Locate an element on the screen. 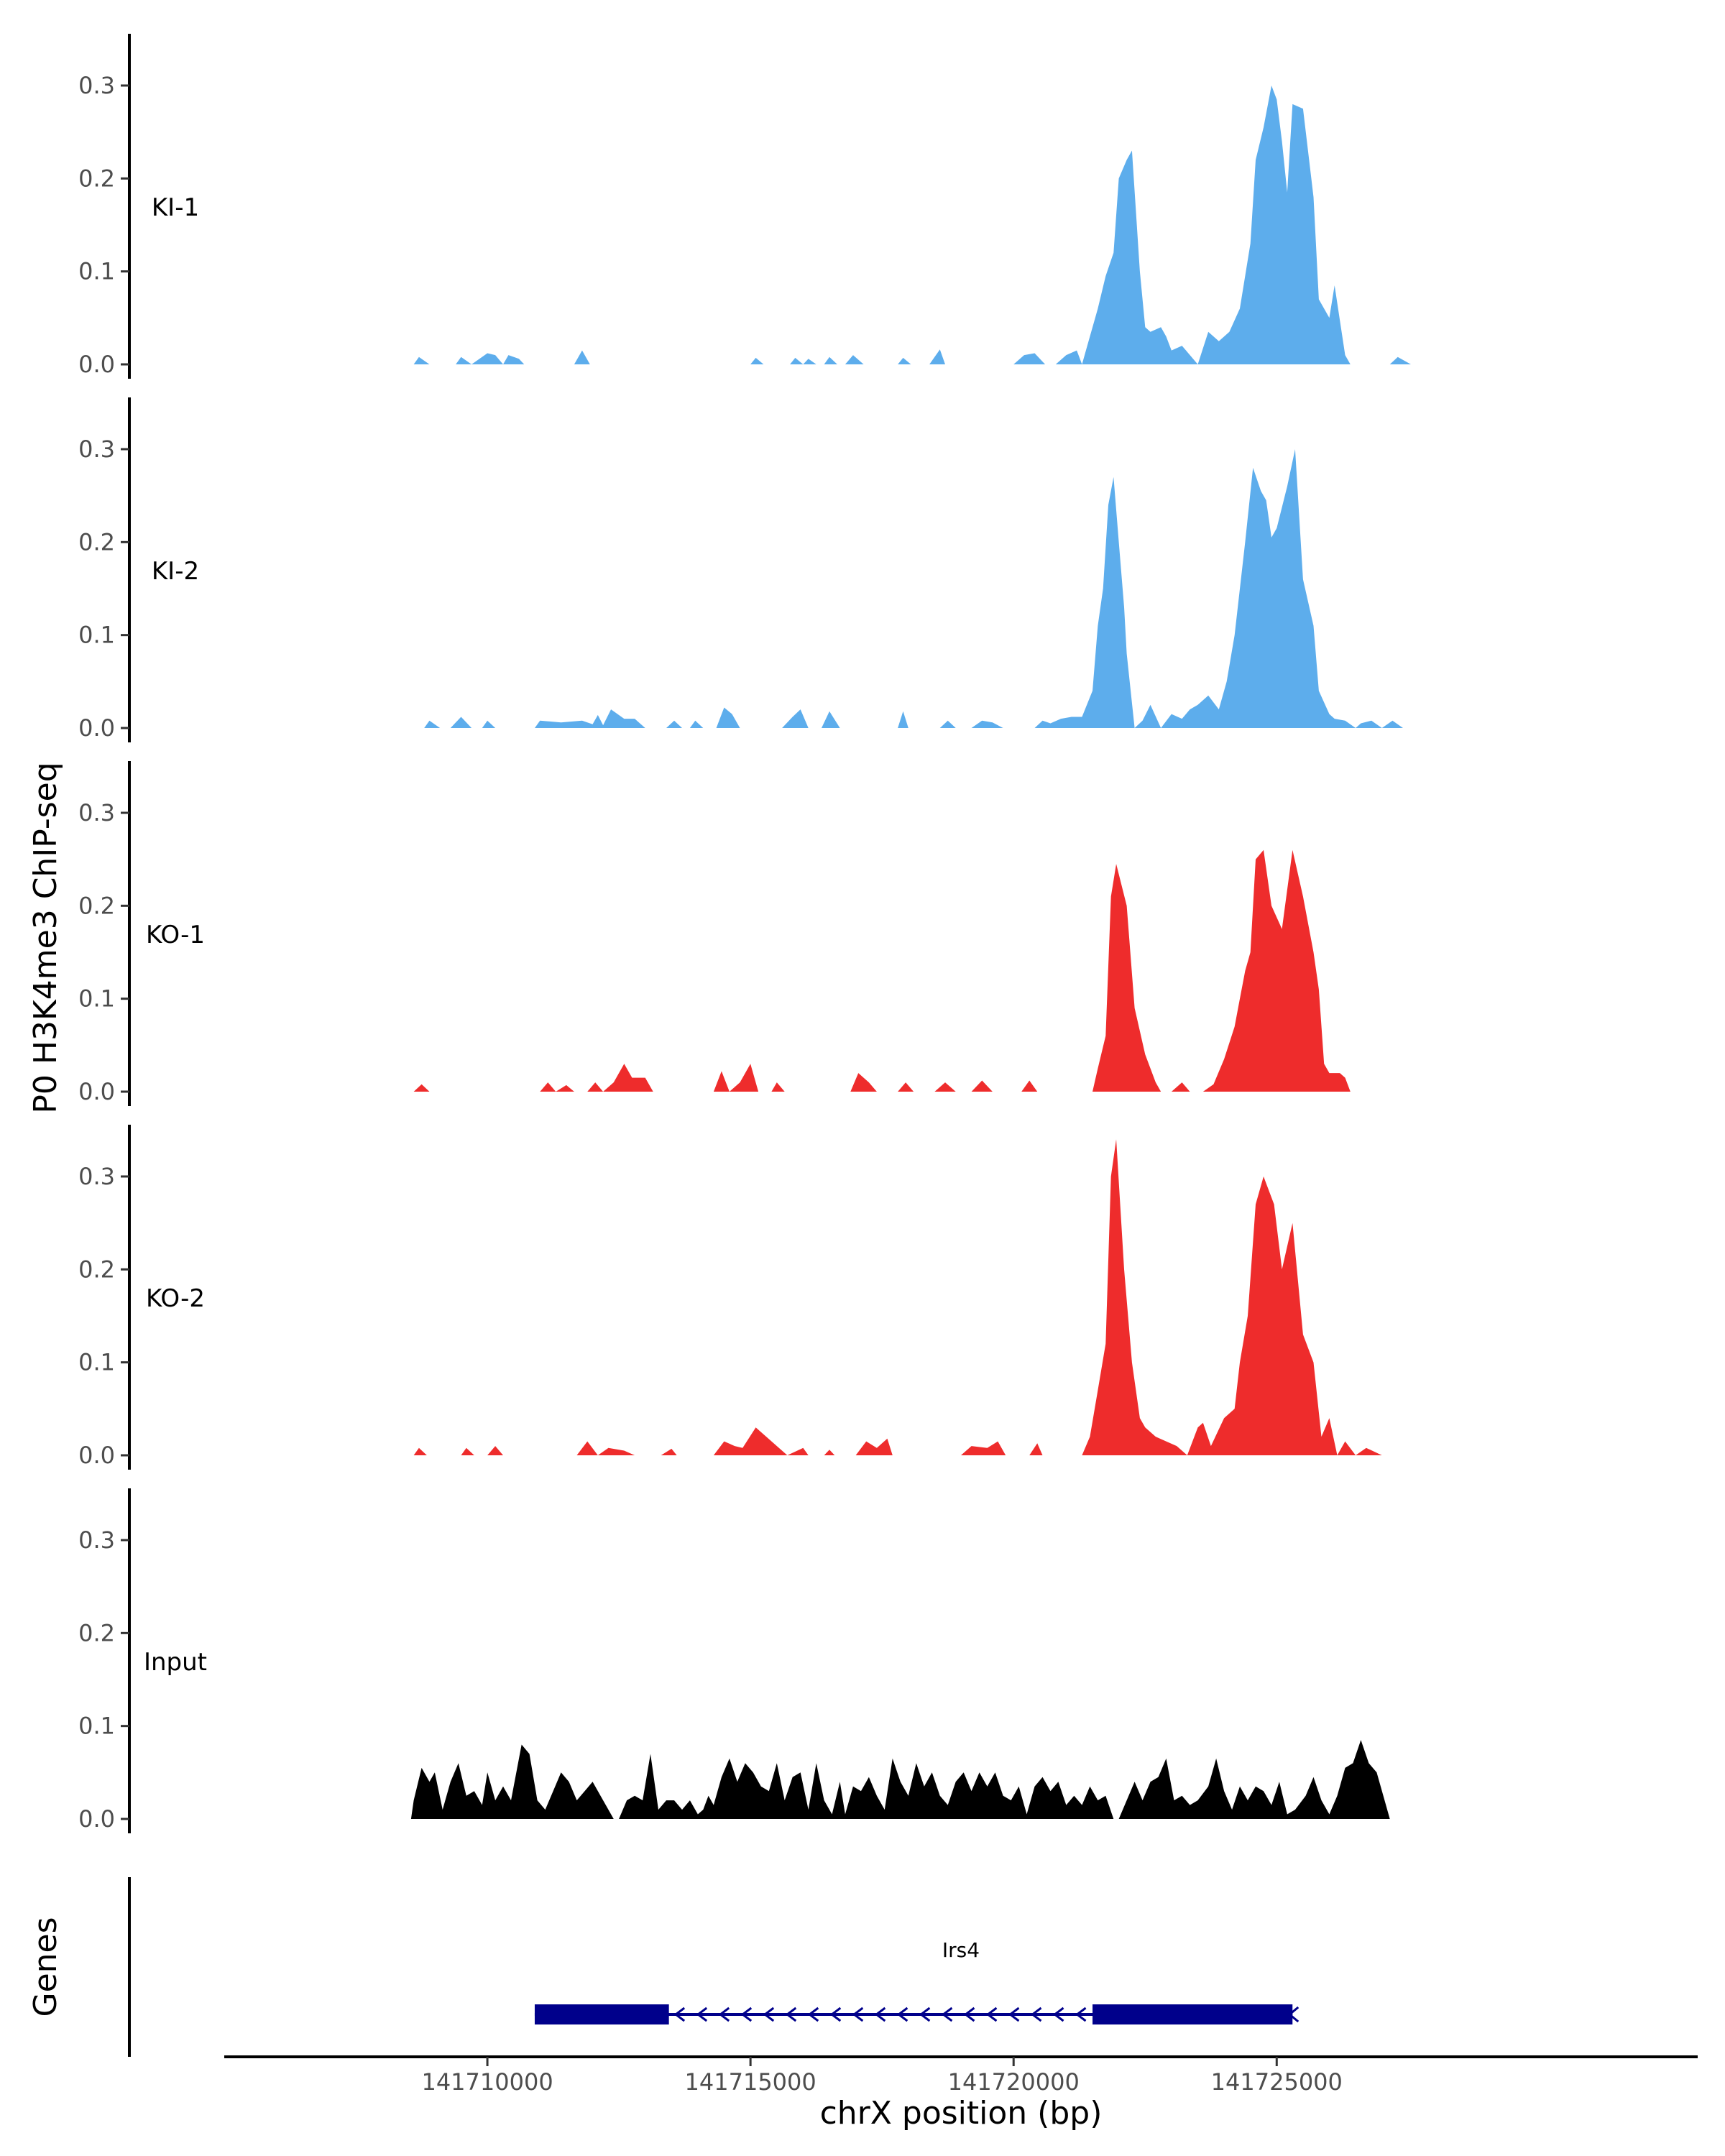 The width and height of the screenshot is (1725, 2156). x-axis: 141710000 141715000 141720000 141725000 is located at coordinates (961, 2075).